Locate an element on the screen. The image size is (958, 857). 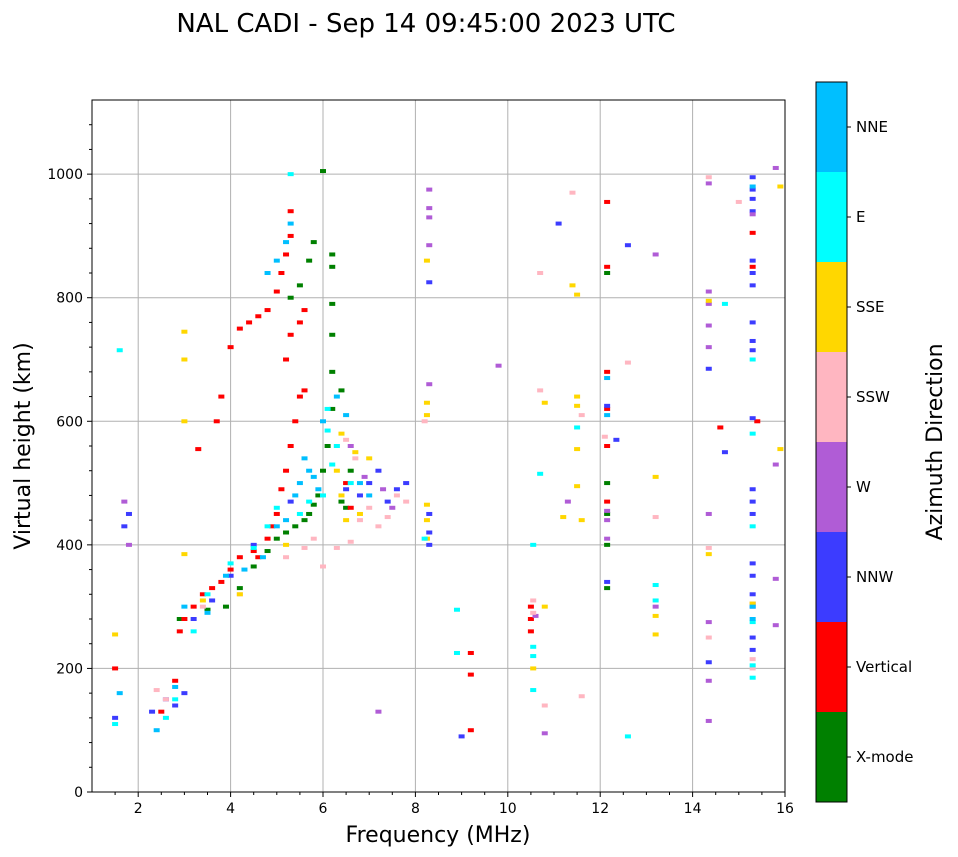
colorbar: X-mode Vertical NNW W SSW SSE E NNE is located at coordinates (864, 442).